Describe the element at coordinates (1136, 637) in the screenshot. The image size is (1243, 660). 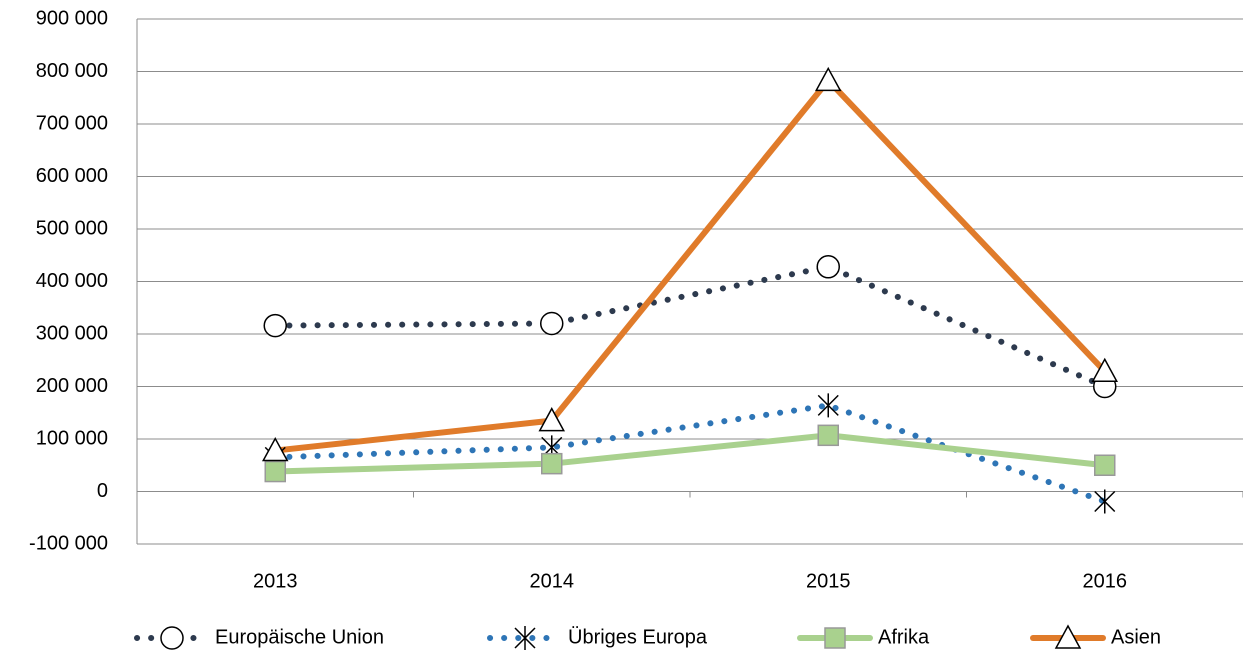
I see `legend-label: Asien` at that location.